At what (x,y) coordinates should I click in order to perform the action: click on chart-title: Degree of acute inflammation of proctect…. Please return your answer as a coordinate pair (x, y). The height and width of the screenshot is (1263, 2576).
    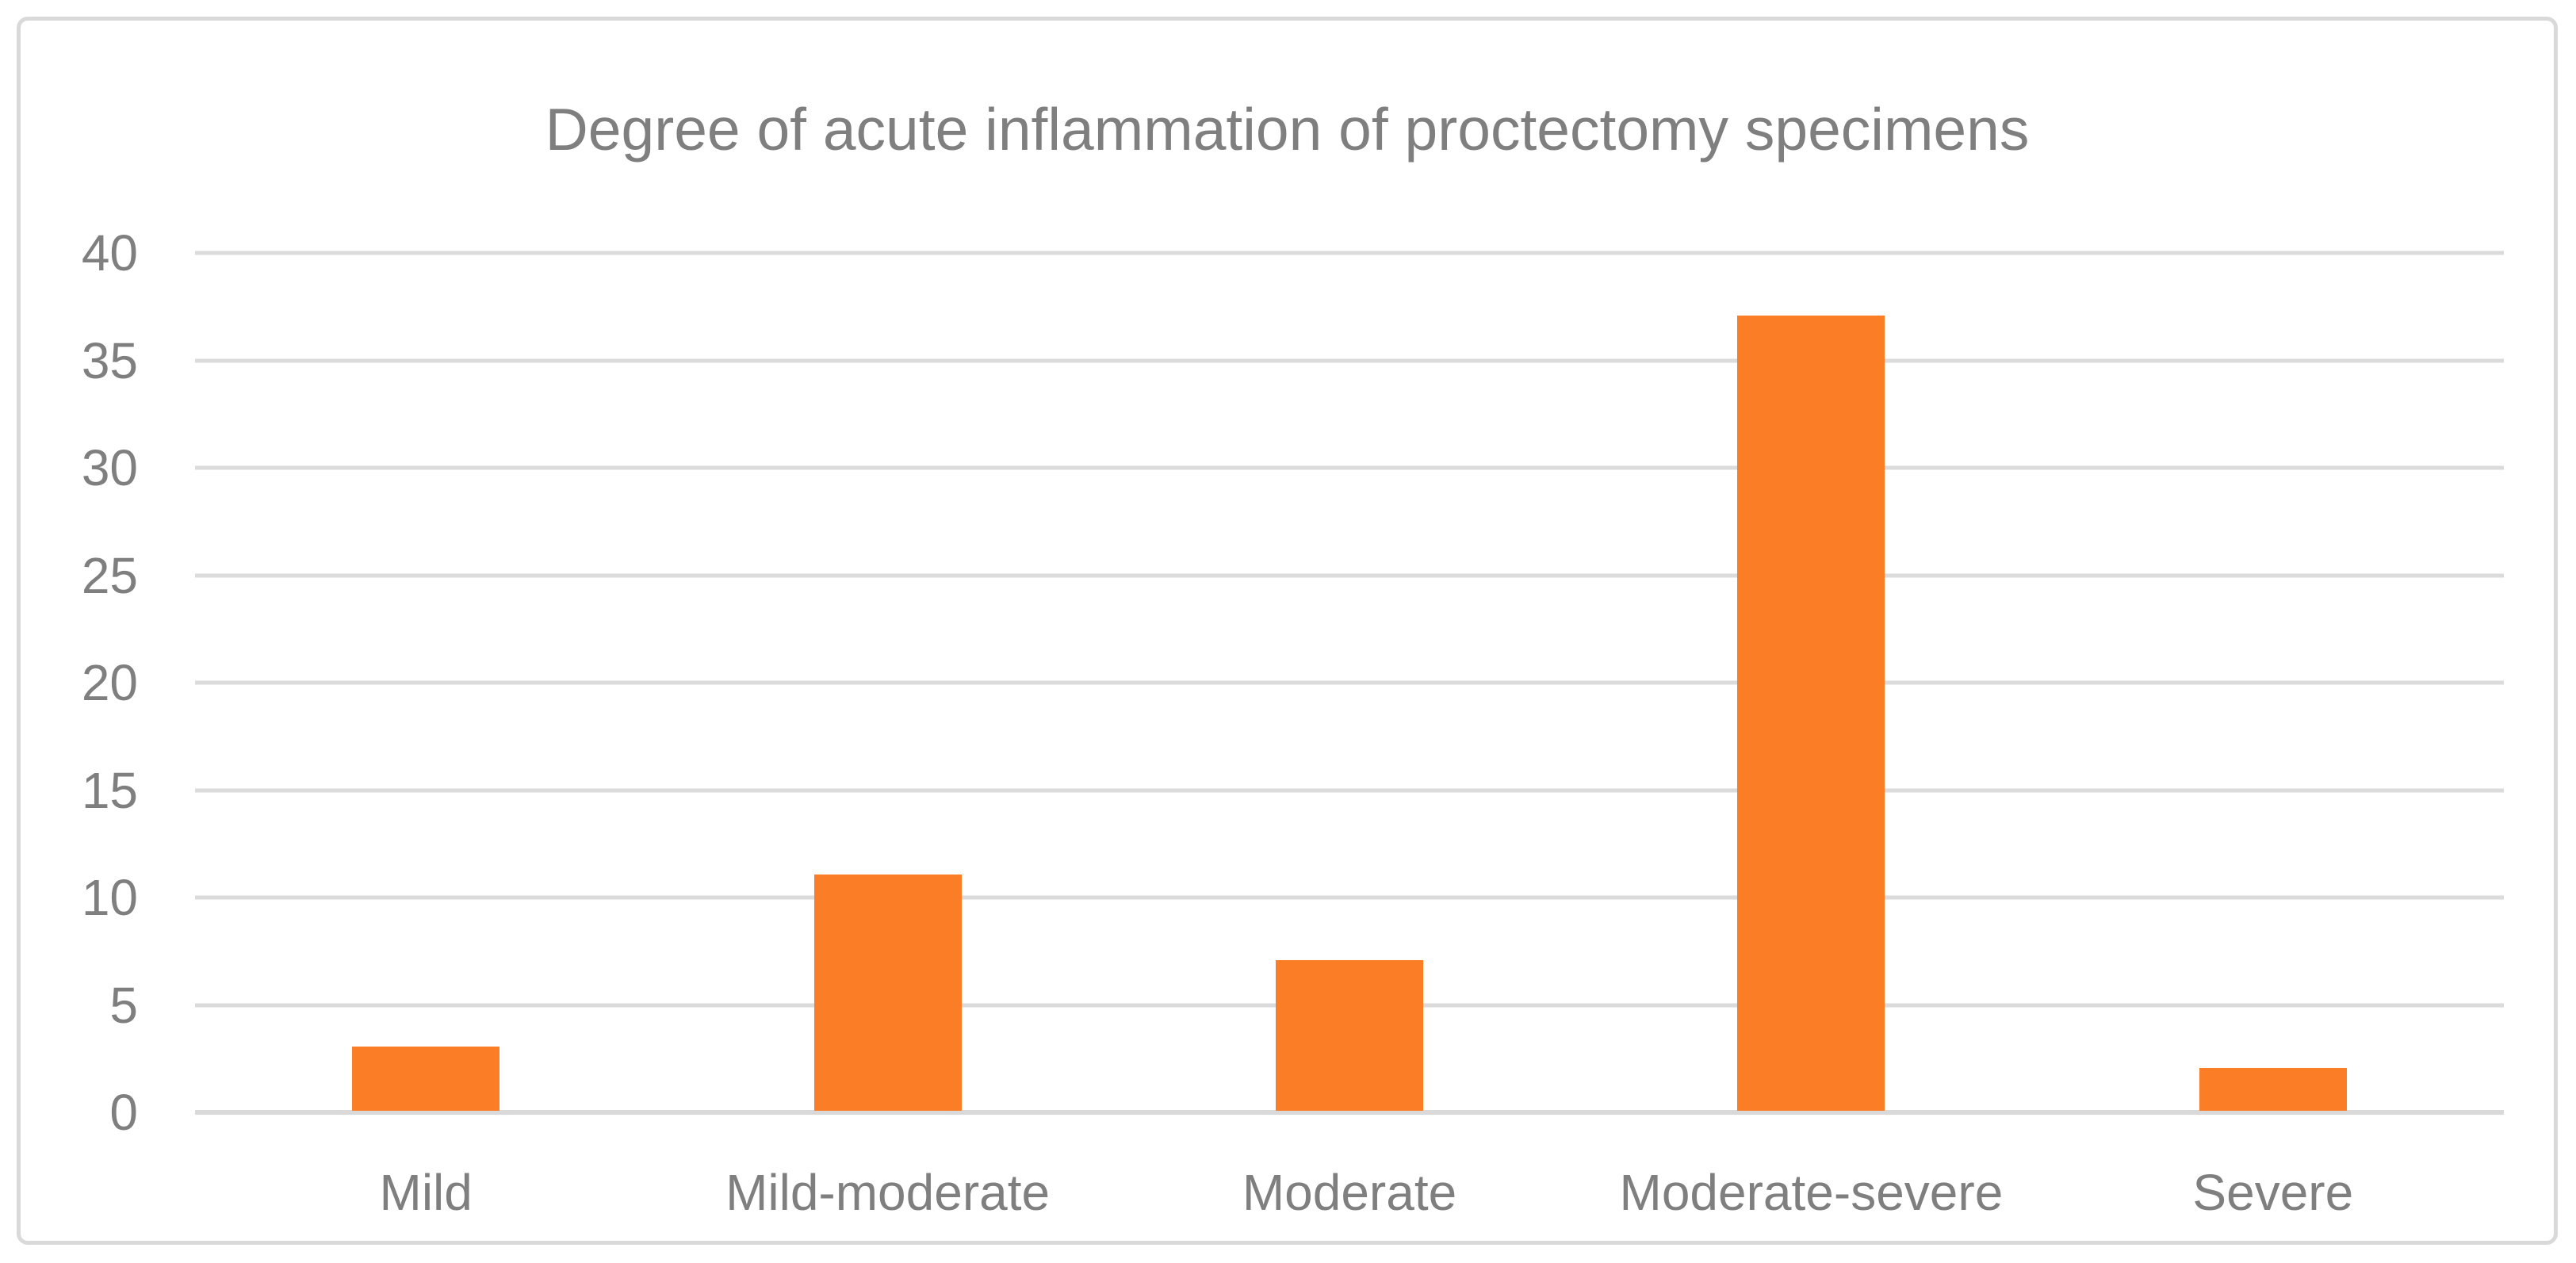
    Looking at the image, I should click on (1287, 129).